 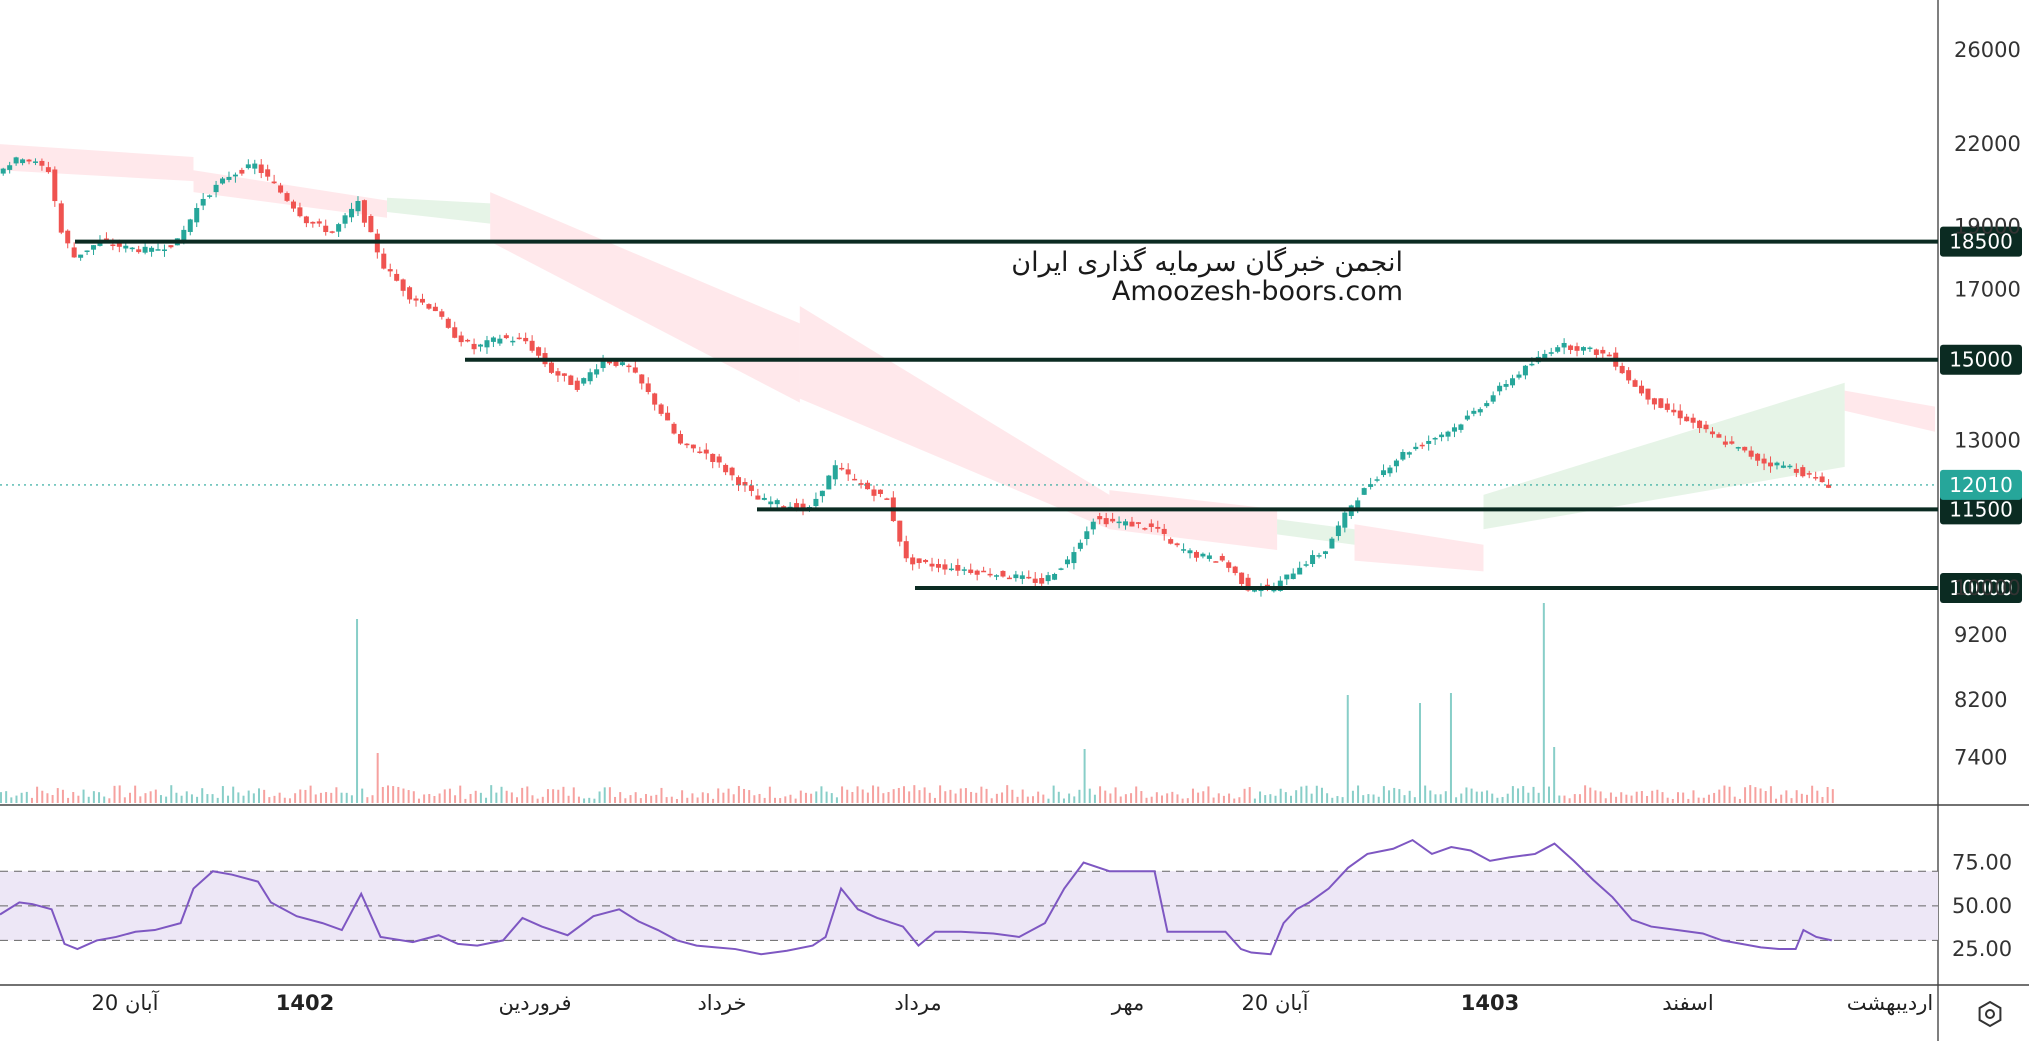 What do you see at coordinates (1980, 700) in the screenshot?
I see `price-axis-tick: 8200` at bounding box center [1980, 700].